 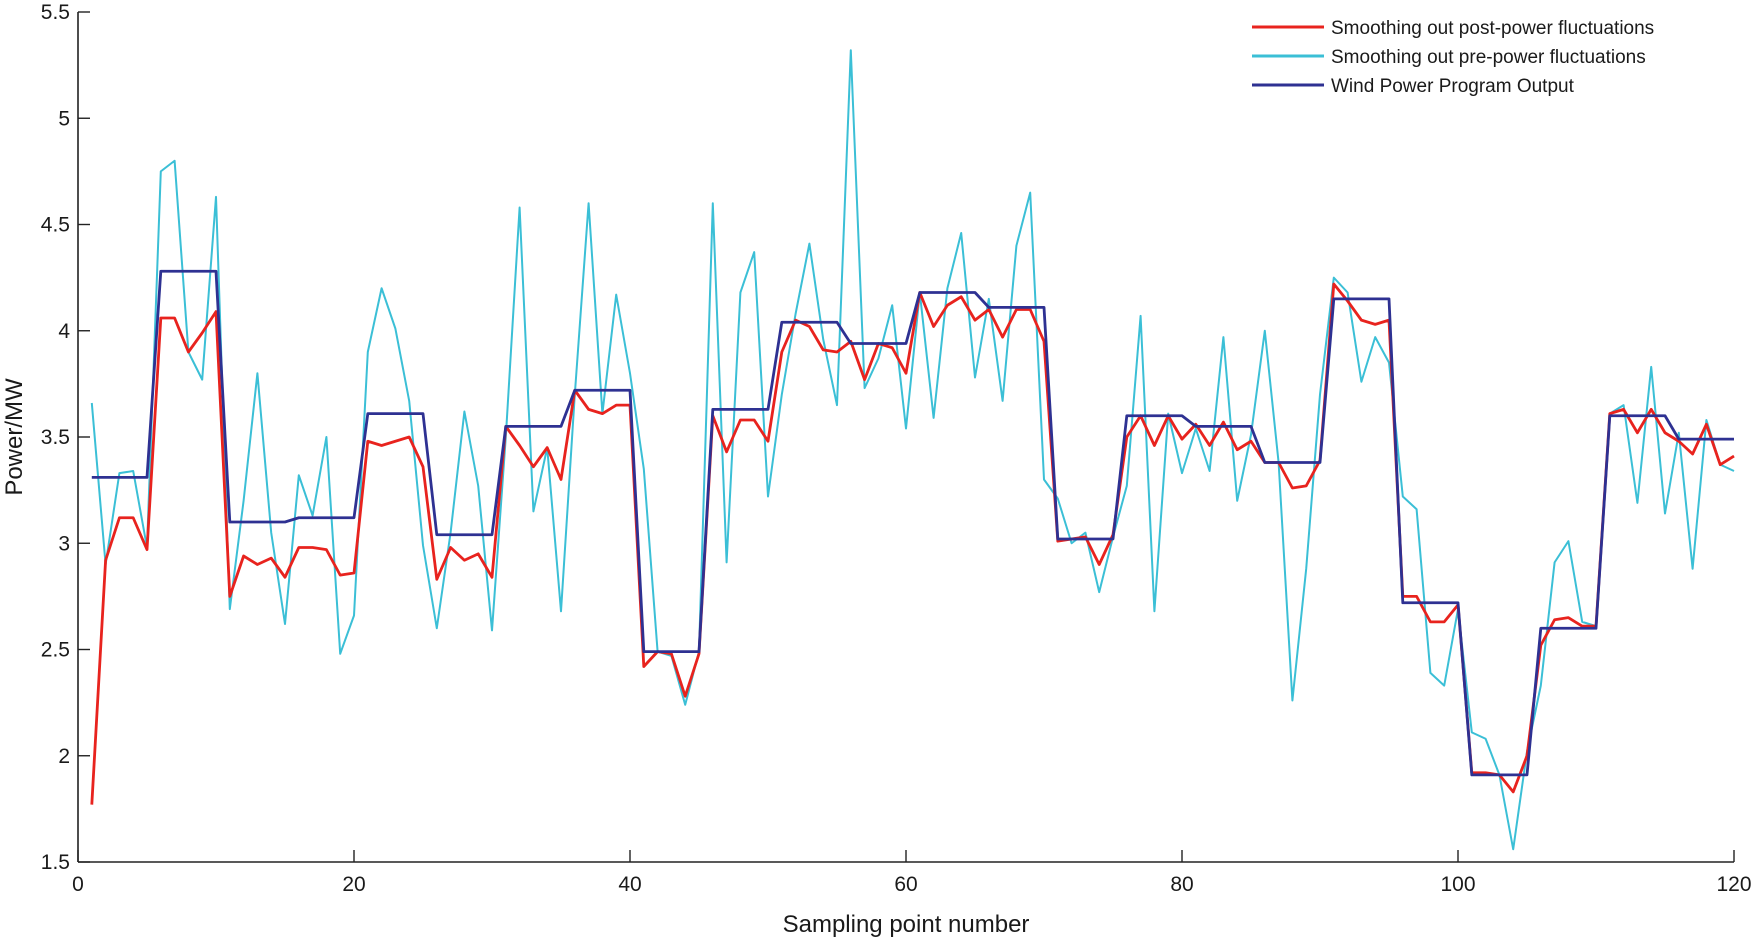 What do you see at coordinates (1457, 884) in the screenshot?
I see `x-tick-label: 100` at bounding box center [1457, 884].